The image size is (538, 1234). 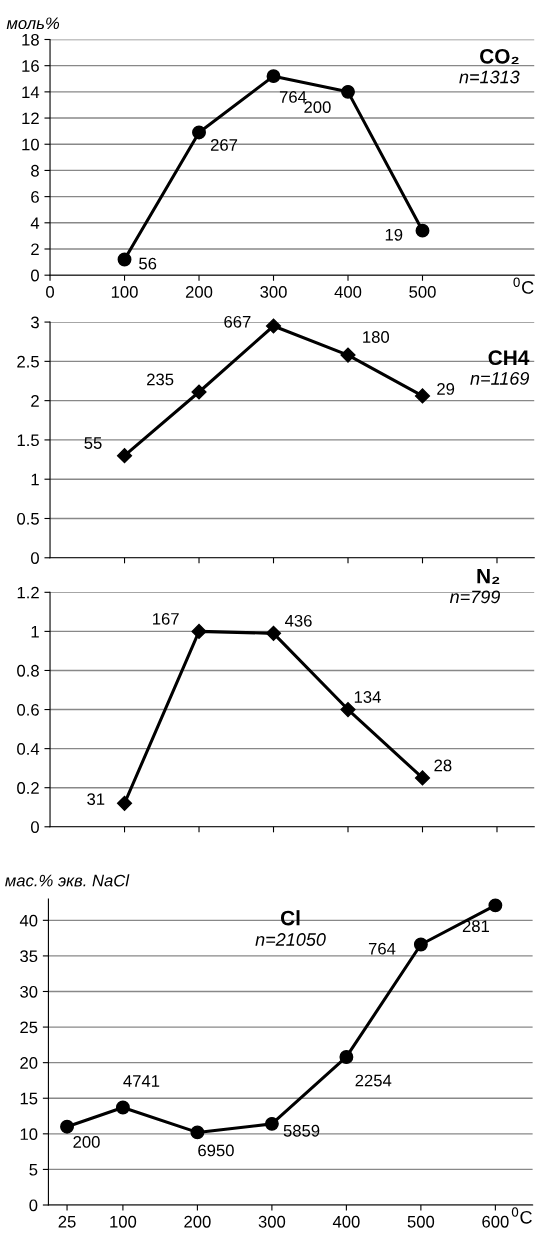 I want to click on text: 436, so click(x=298, y=620).